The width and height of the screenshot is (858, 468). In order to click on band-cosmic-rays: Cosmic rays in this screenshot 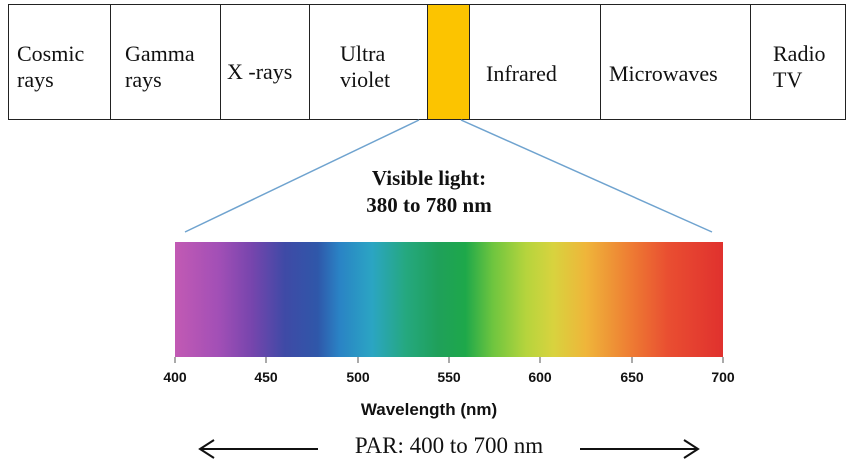, I will do `click(60, 62)`.